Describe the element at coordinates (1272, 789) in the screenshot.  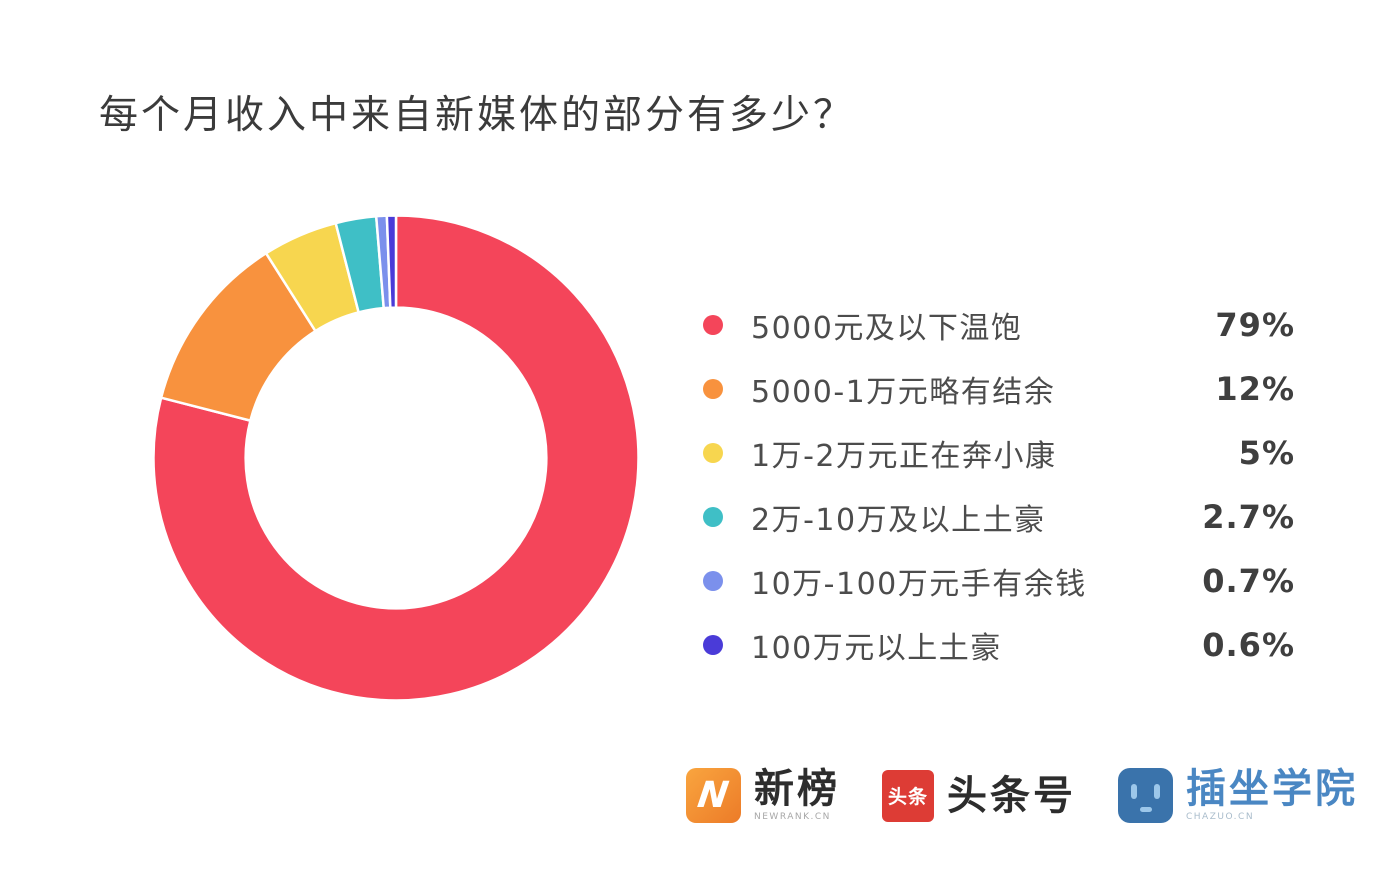
I see `chazuo-logo-label: 插坐学院` at that location.